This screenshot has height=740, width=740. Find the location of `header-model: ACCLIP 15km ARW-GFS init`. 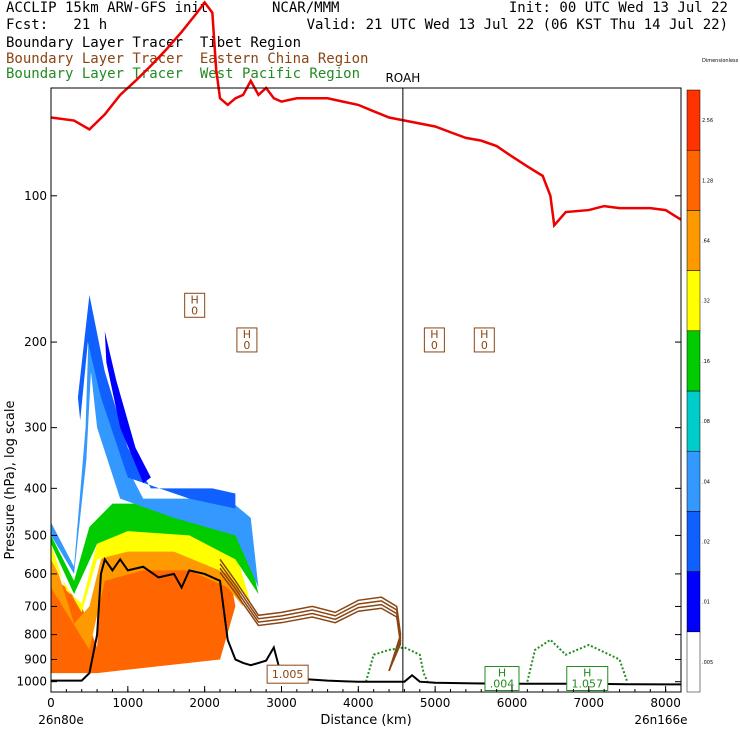

header-model: ACCLIP 15km ARW-GFS init is located at coordinates (107, 8).